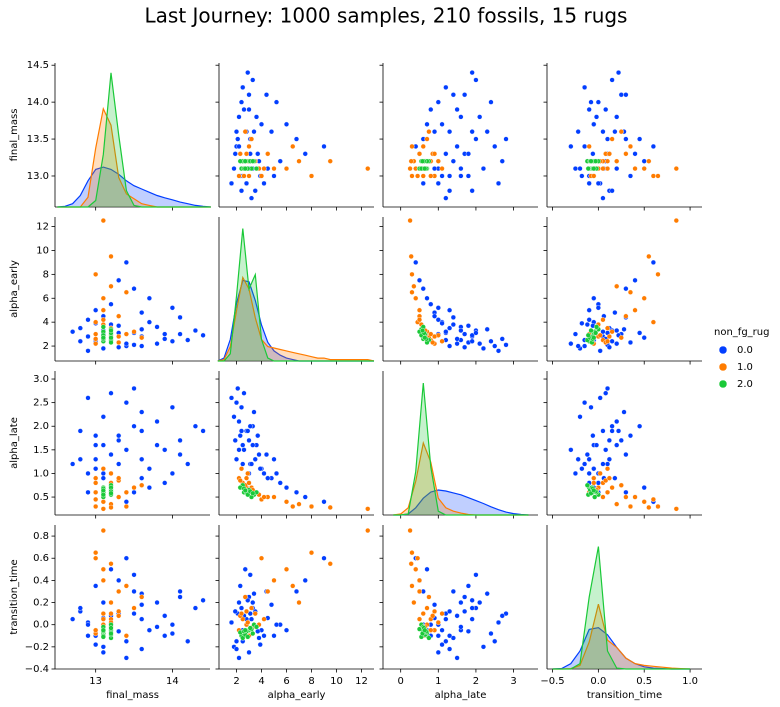 The width and height of the screenshot is (780, 707). Describe the element at coordinates (41, 625) in the screenshot. I see `y-tick-label: 0.0` at that location.